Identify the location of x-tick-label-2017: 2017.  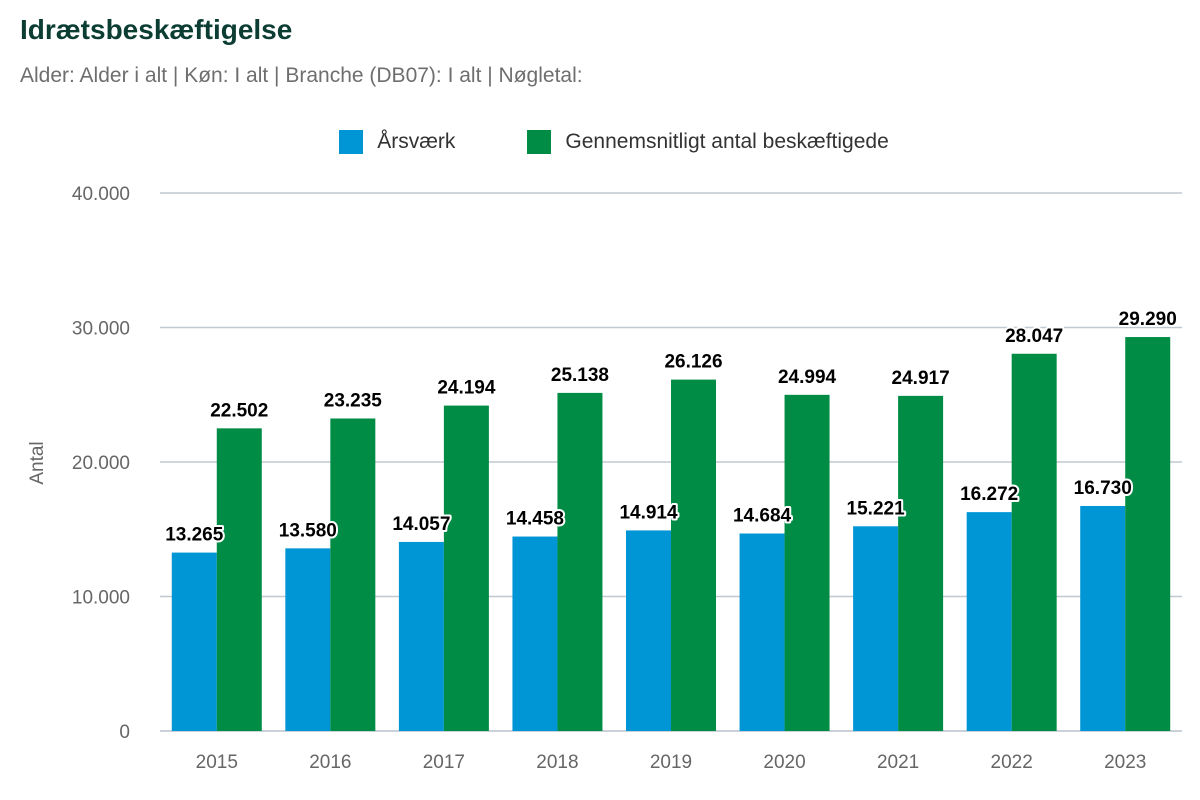
(444, 762).